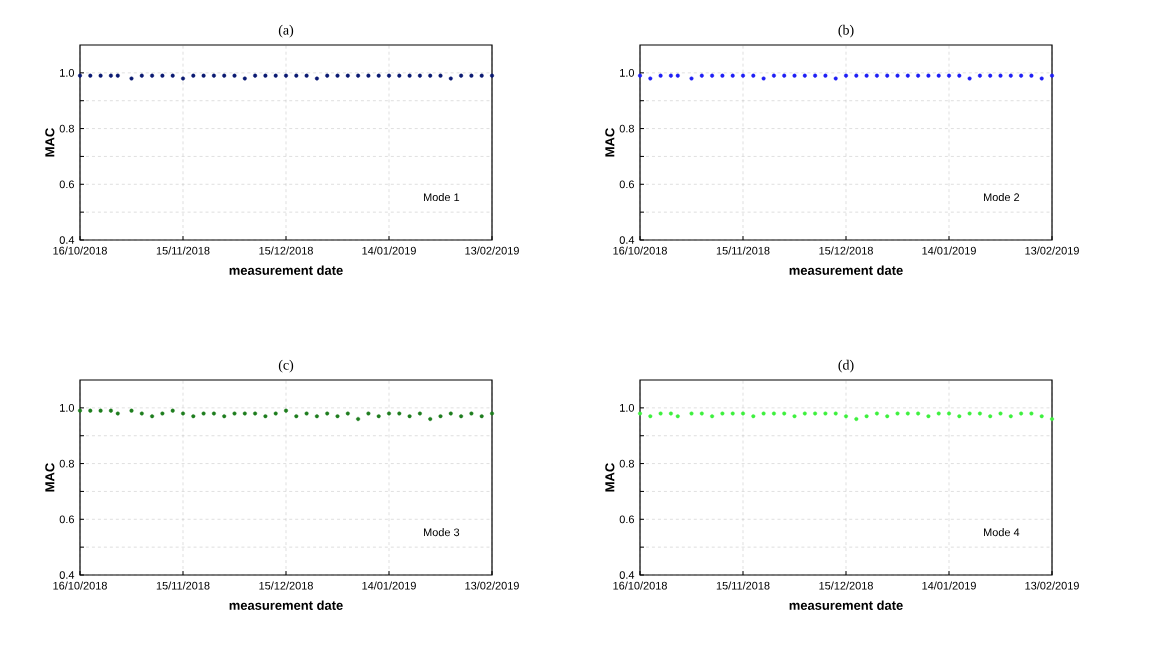  I want to click on chart-title: (c), so click(286, 366).